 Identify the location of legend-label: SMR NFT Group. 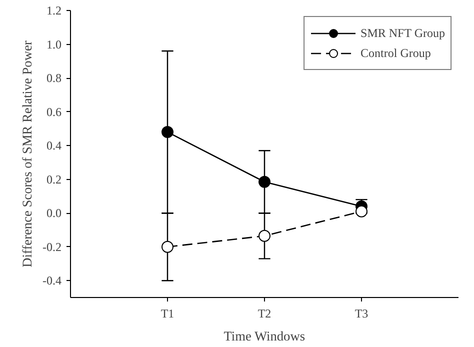
(402, 33).